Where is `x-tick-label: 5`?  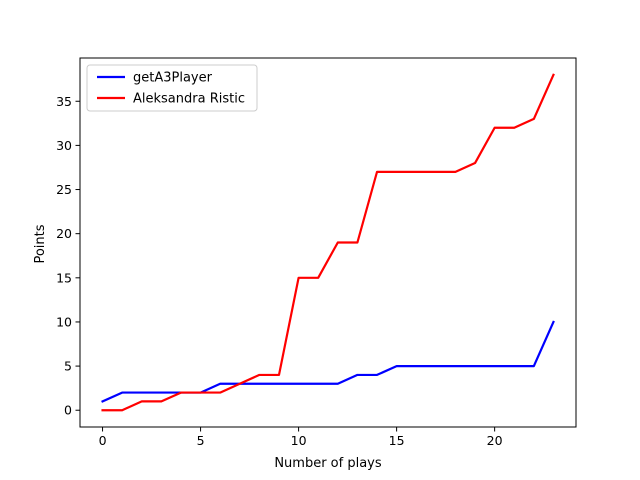
x-tick-label: 5 is located at coordinates (201, 440).